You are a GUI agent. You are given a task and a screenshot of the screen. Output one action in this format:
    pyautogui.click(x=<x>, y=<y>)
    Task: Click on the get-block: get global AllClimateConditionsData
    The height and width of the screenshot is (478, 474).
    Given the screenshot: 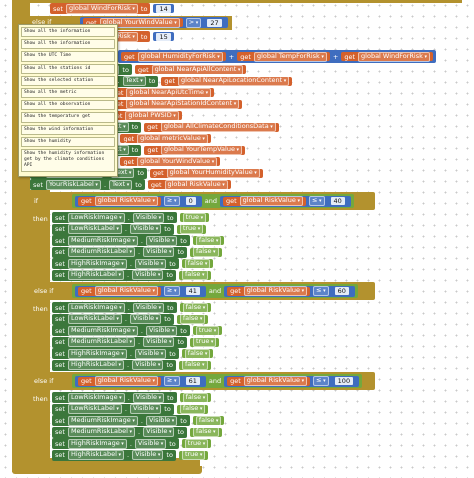 What is the action you would take?
    pyautogui.click(x=211, y=127)
    